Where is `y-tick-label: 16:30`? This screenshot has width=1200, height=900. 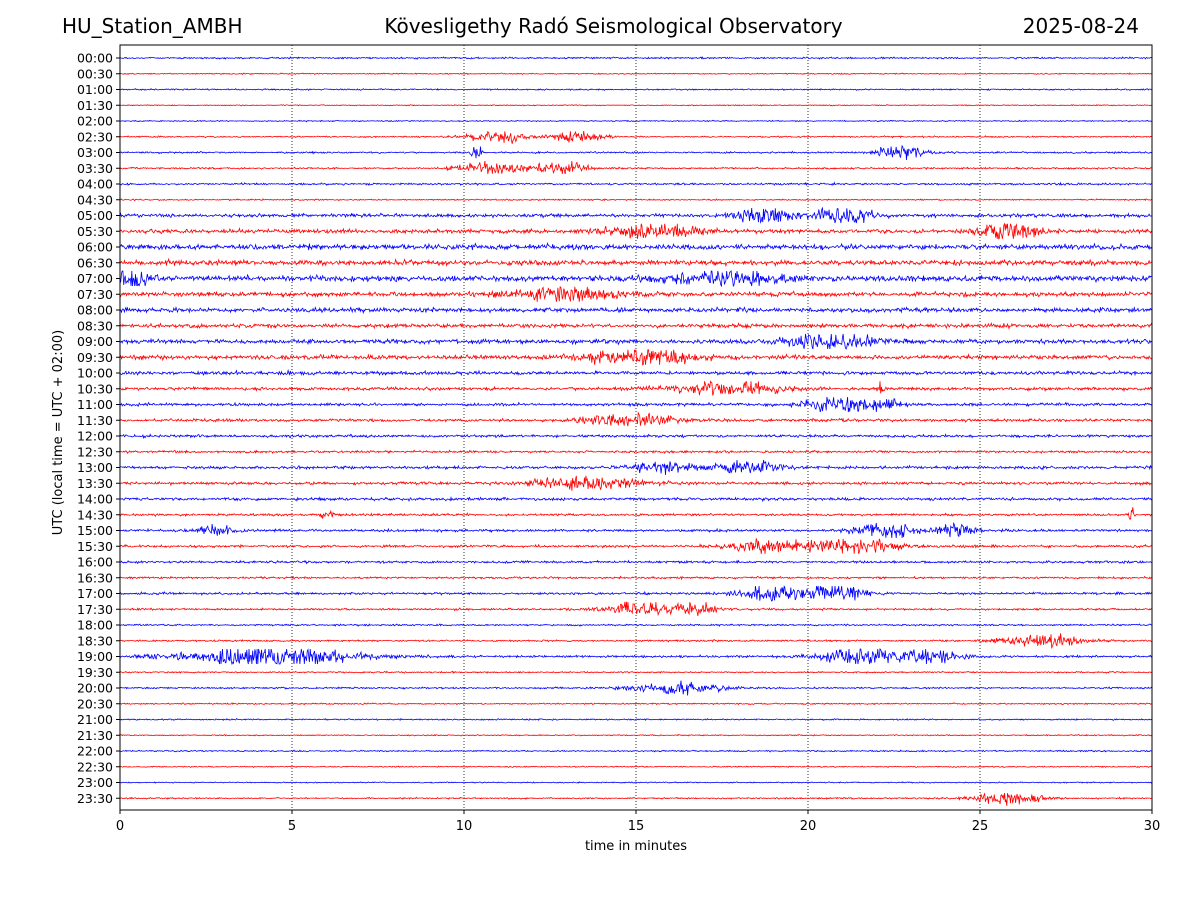
y-tick-label: 16:30 is located at coordinates (95, 577).